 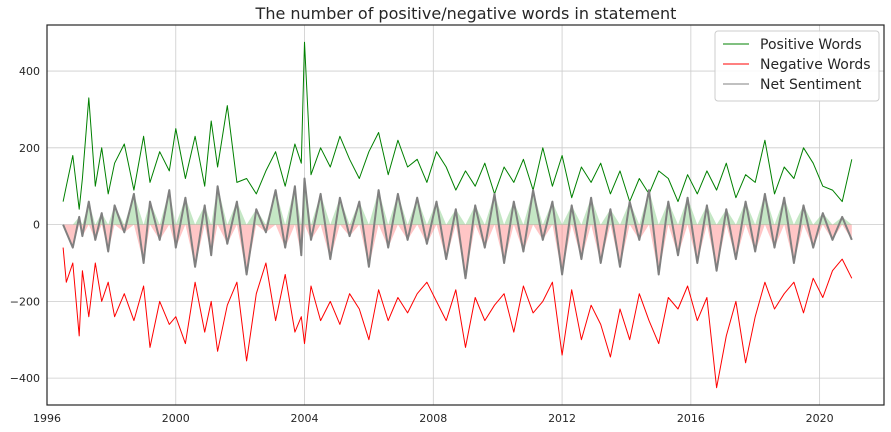 I want to click on x-tick-label: 2004, so click(x=305, y=418).